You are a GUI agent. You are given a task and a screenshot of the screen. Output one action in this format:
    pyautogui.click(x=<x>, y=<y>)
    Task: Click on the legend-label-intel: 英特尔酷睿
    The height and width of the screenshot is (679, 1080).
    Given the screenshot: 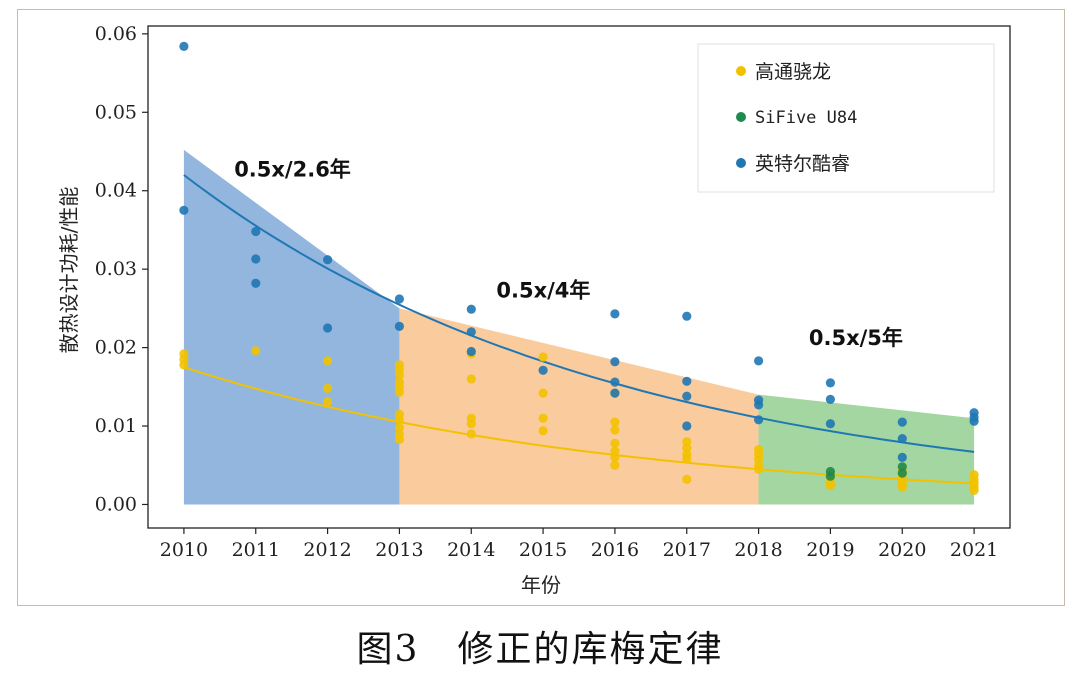 What is the action you would take?
    pyautogui.click(x=802, y=164)
    